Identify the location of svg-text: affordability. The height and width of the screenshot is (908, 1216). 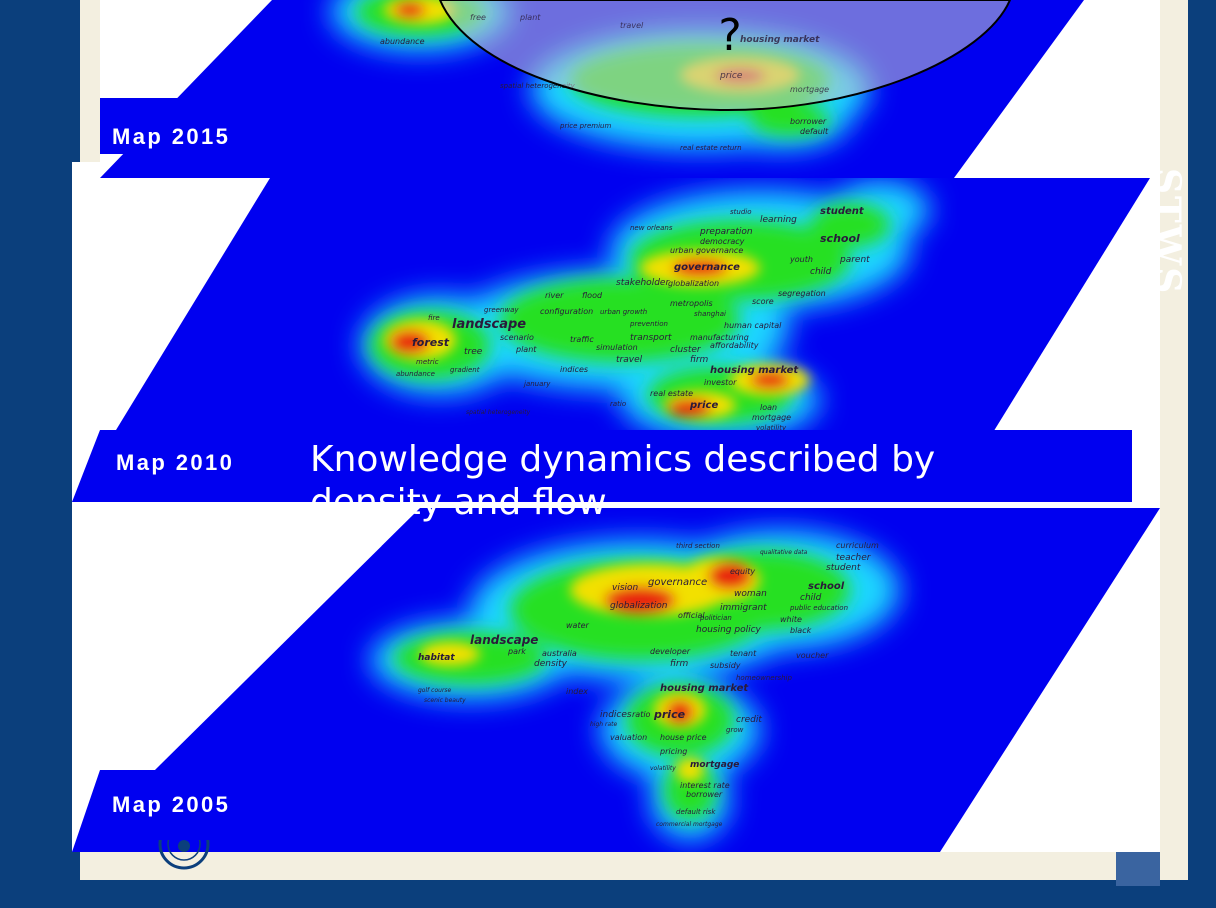
(734, 345).